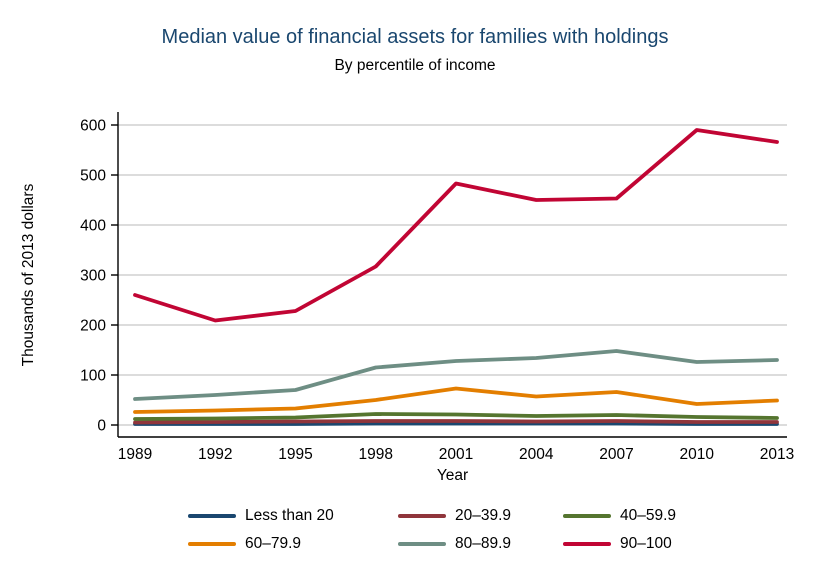 The image size is (830, 581). What do you see at coordinates (376, 454) in the screenshot?
I see `x-tick-label: 1998` at bounding box center [376, 454].